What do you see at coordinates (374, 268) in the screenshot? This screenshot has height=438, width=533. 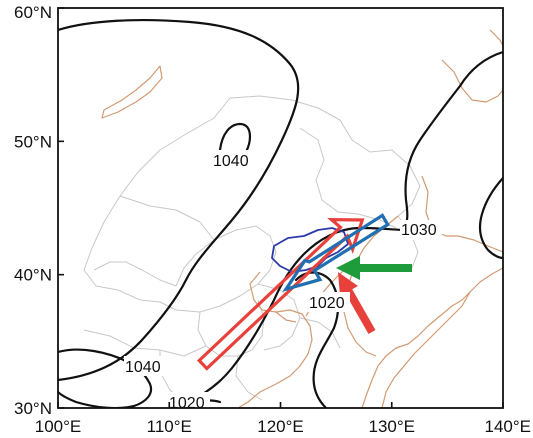 I see `green-arrow` at bounding box center [374, 268].